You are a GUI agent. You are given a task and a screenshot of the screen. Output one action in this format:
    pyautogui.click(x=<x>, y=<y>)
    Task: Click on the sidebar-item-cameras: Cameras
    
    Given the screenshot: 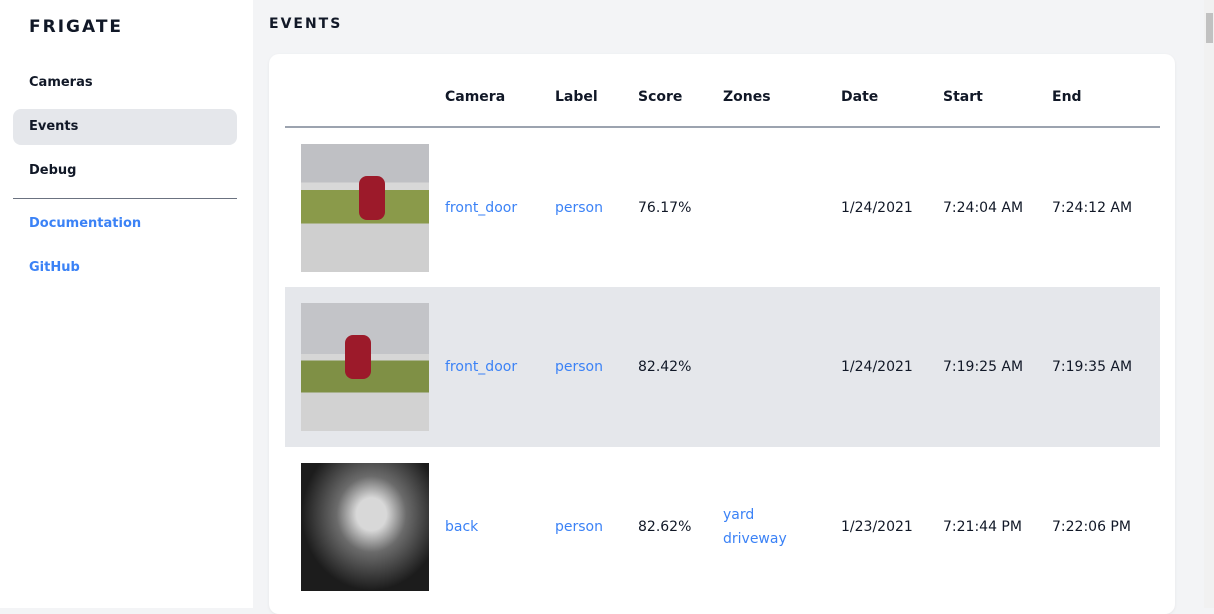 What is the action you would take?
    pyautogui.click(x=61, y=82)
    